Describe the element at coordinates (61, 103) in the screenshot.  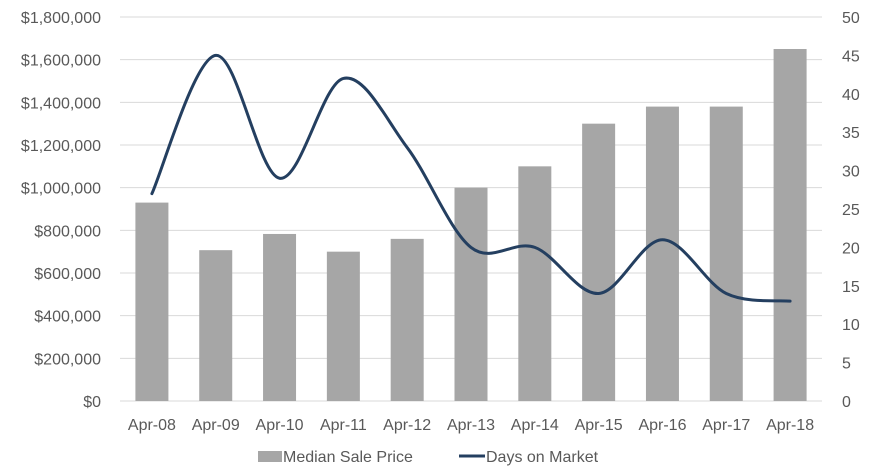
I see `y-left-tick-label: $1,400,000` at that location.